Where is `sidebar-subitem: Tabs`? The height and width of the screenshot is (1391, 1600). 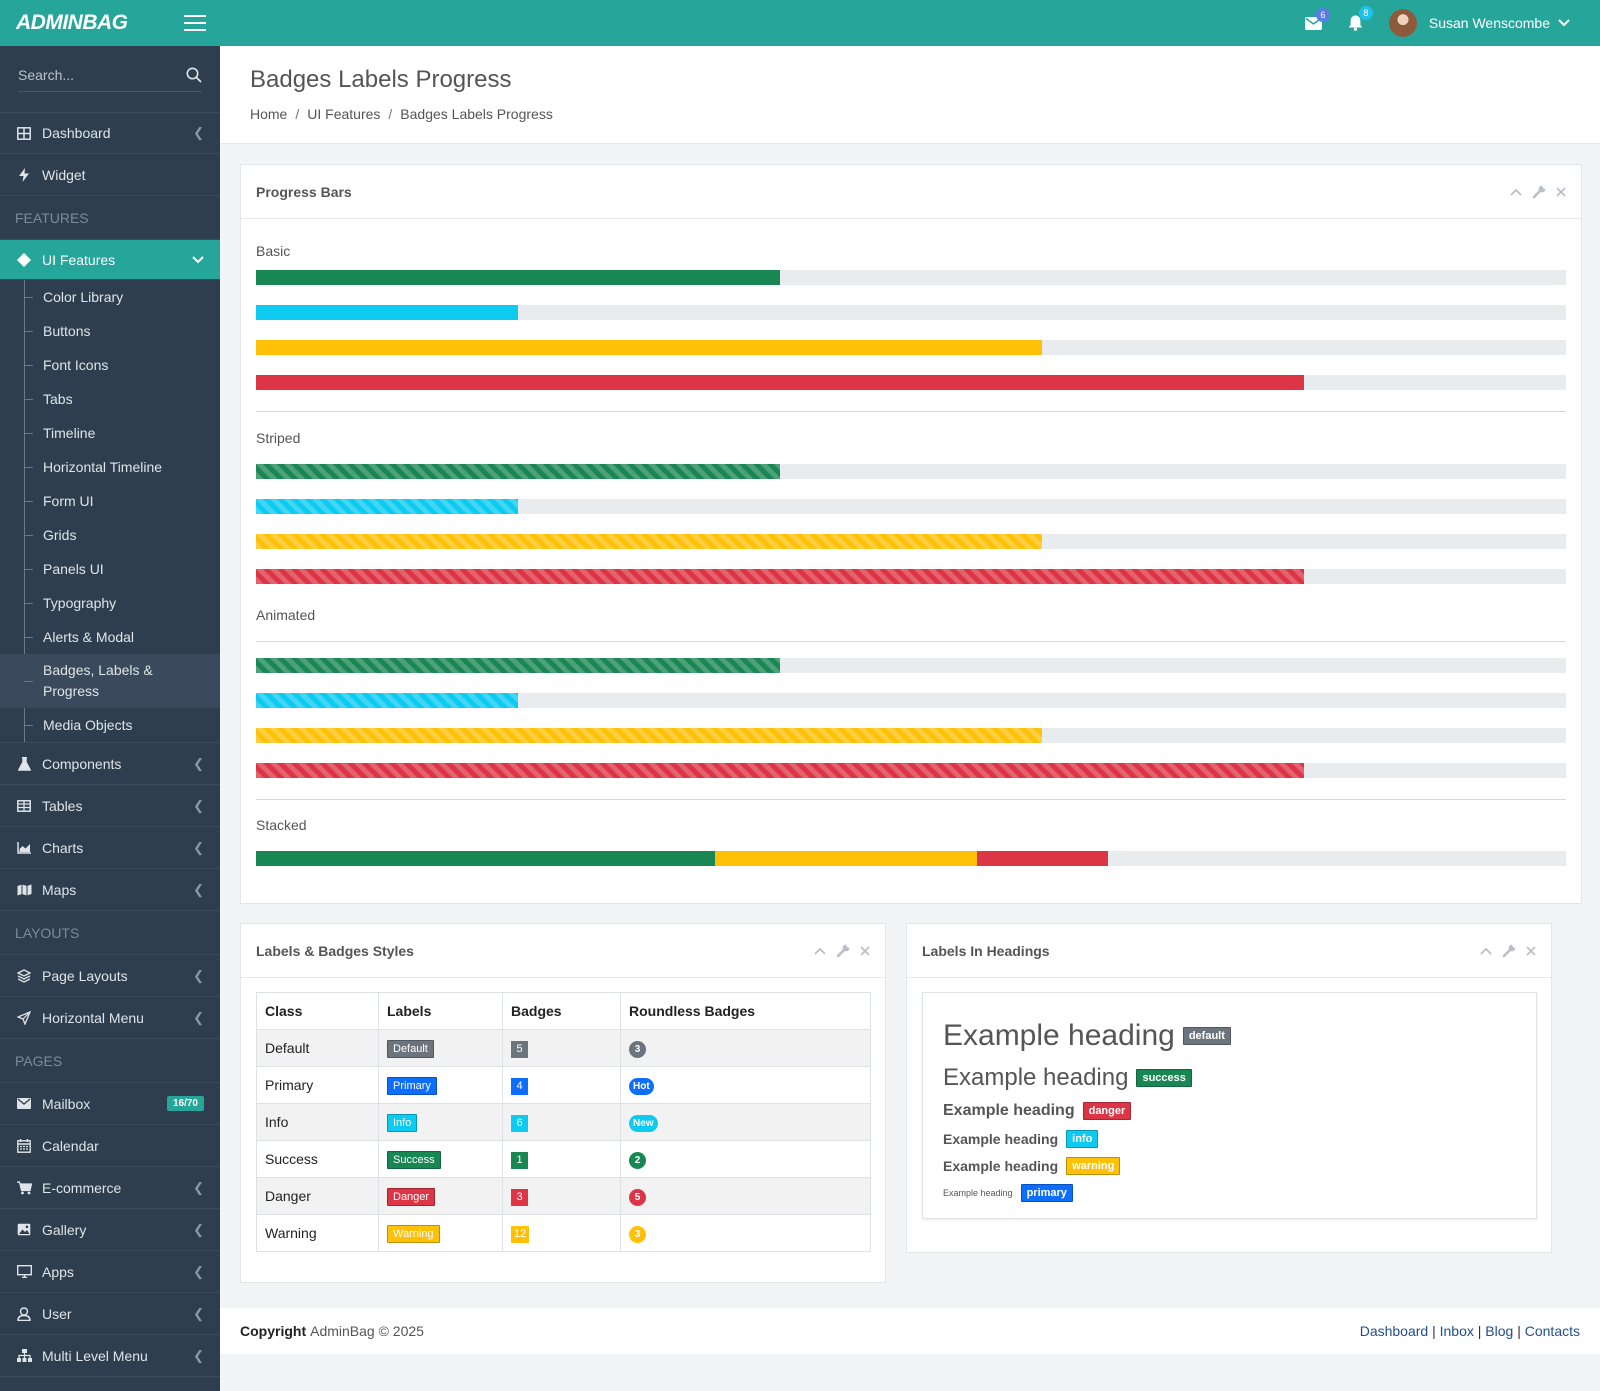 sidebar-subitem: Tabs is located at coordinates (110, 399).